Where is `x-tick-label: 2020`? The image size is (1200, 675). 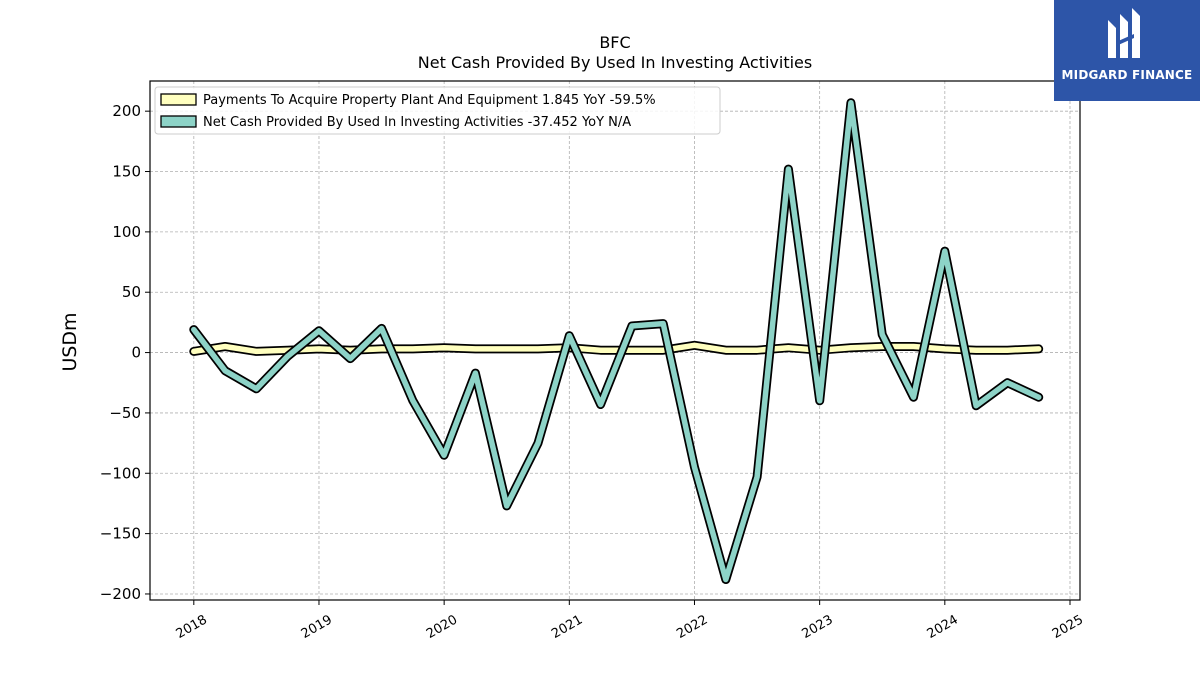 x-tick-label: 2020 is located at coordinates (442, 627).